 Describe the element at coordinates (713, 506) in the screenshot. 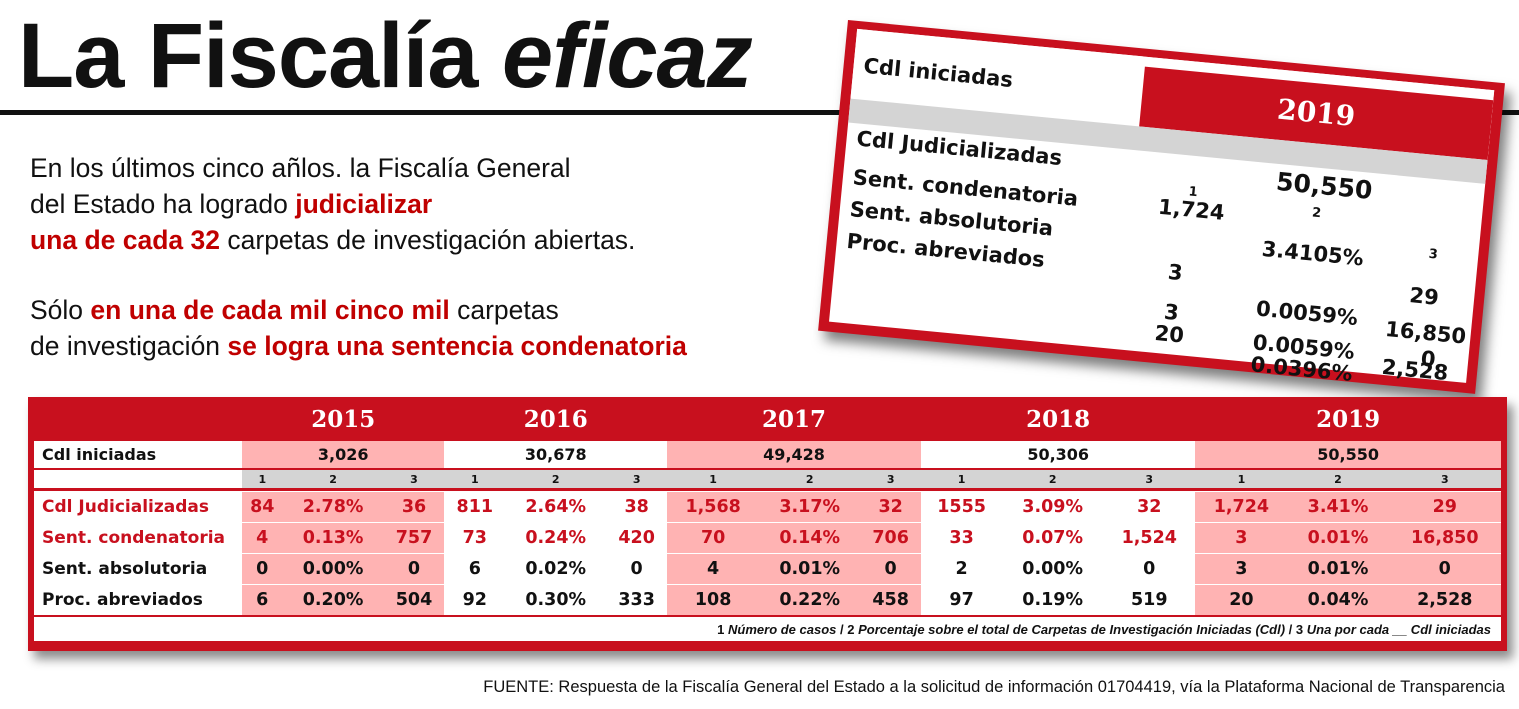

I see `table-cell: 1,568` at that location.